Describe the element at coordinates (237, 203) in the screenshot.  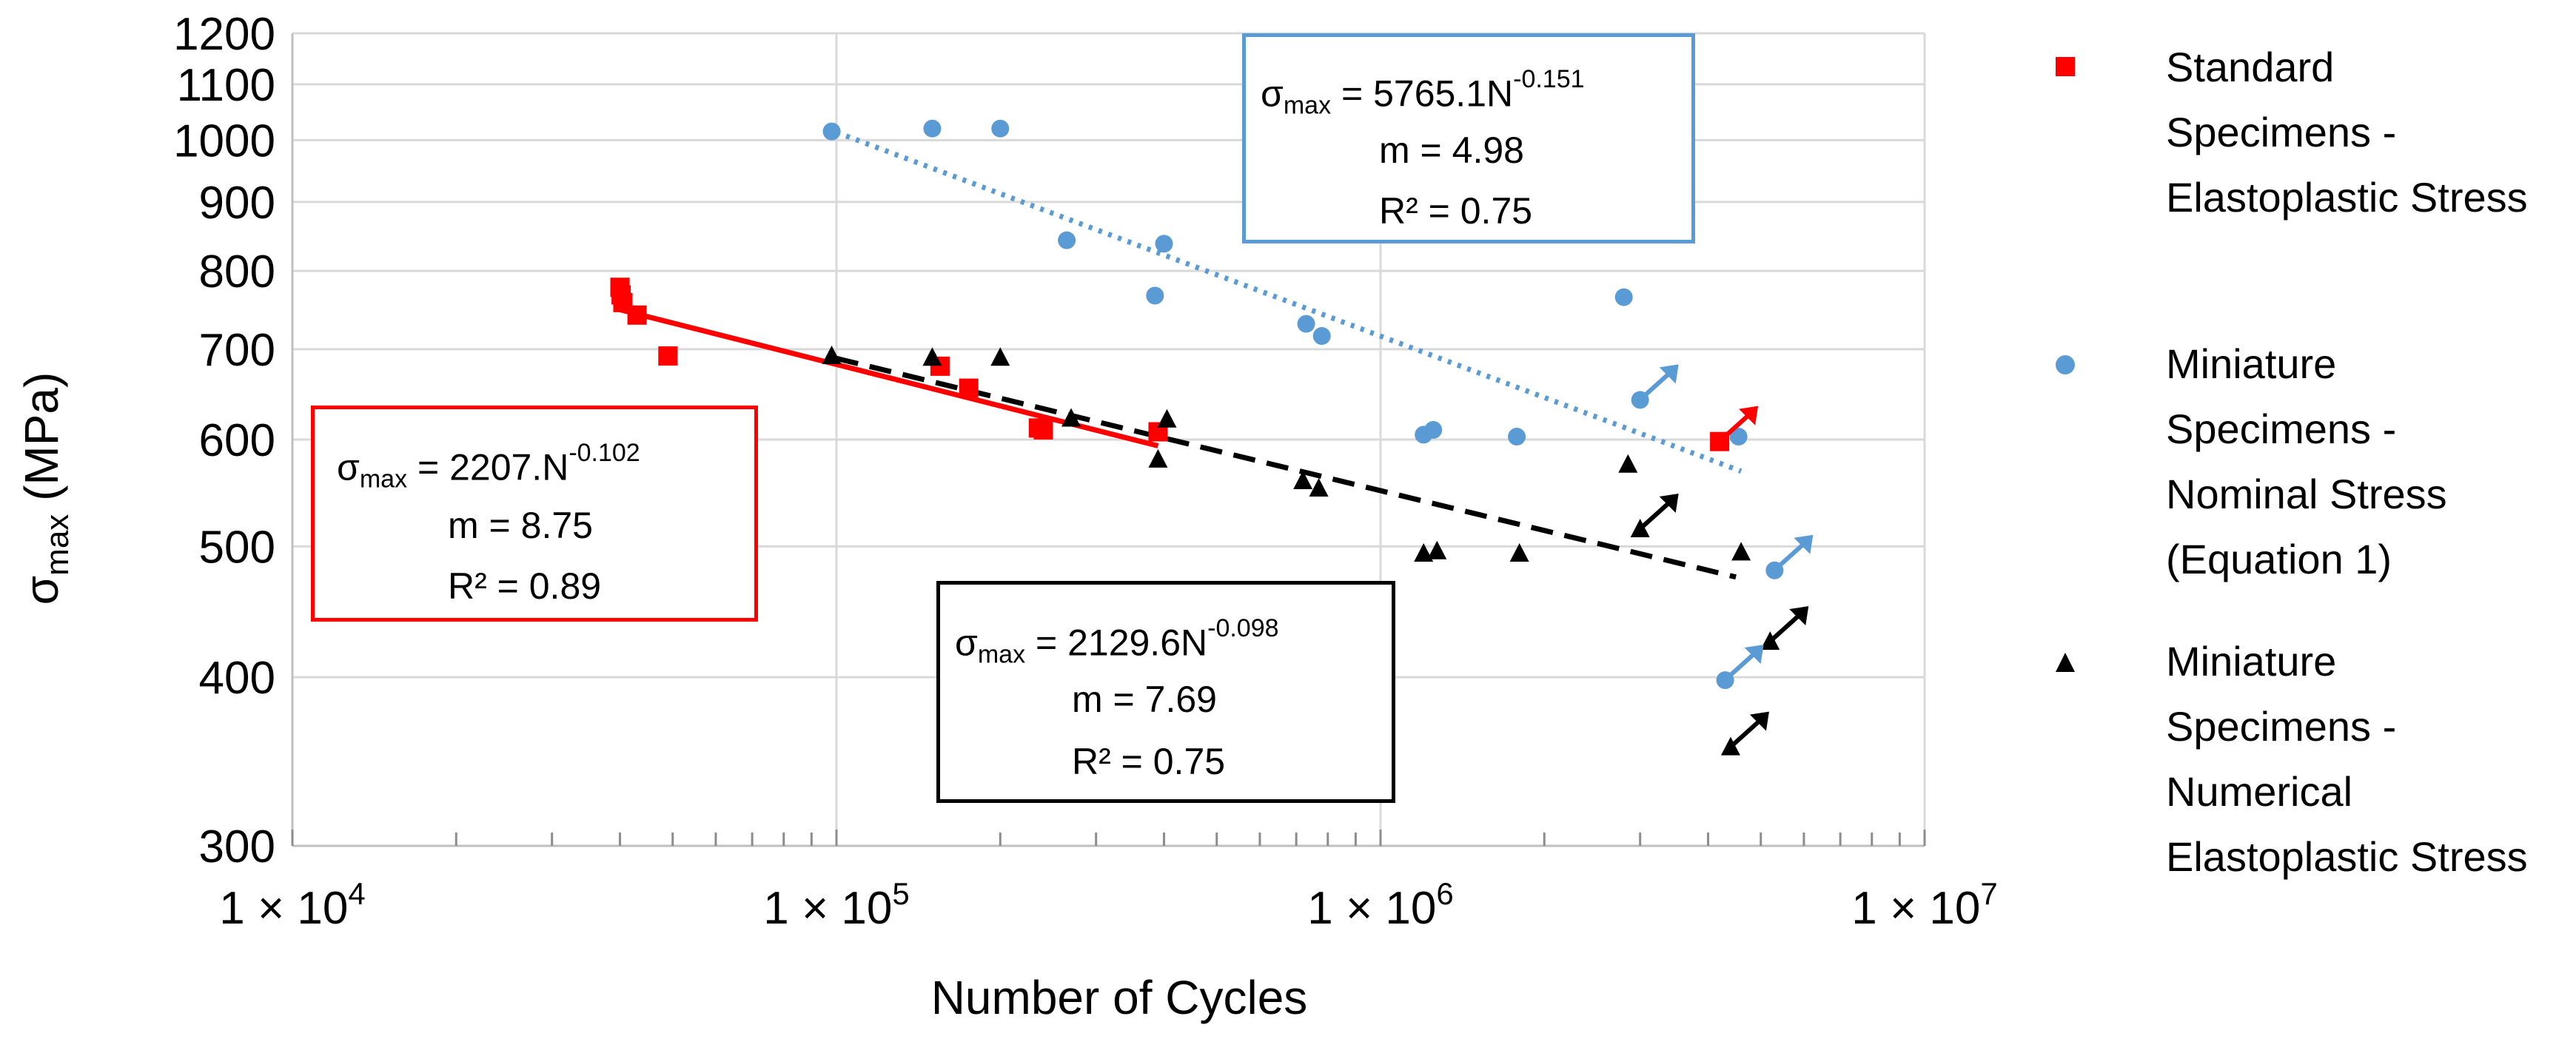
I see `y-tick-label: 900` at that location.